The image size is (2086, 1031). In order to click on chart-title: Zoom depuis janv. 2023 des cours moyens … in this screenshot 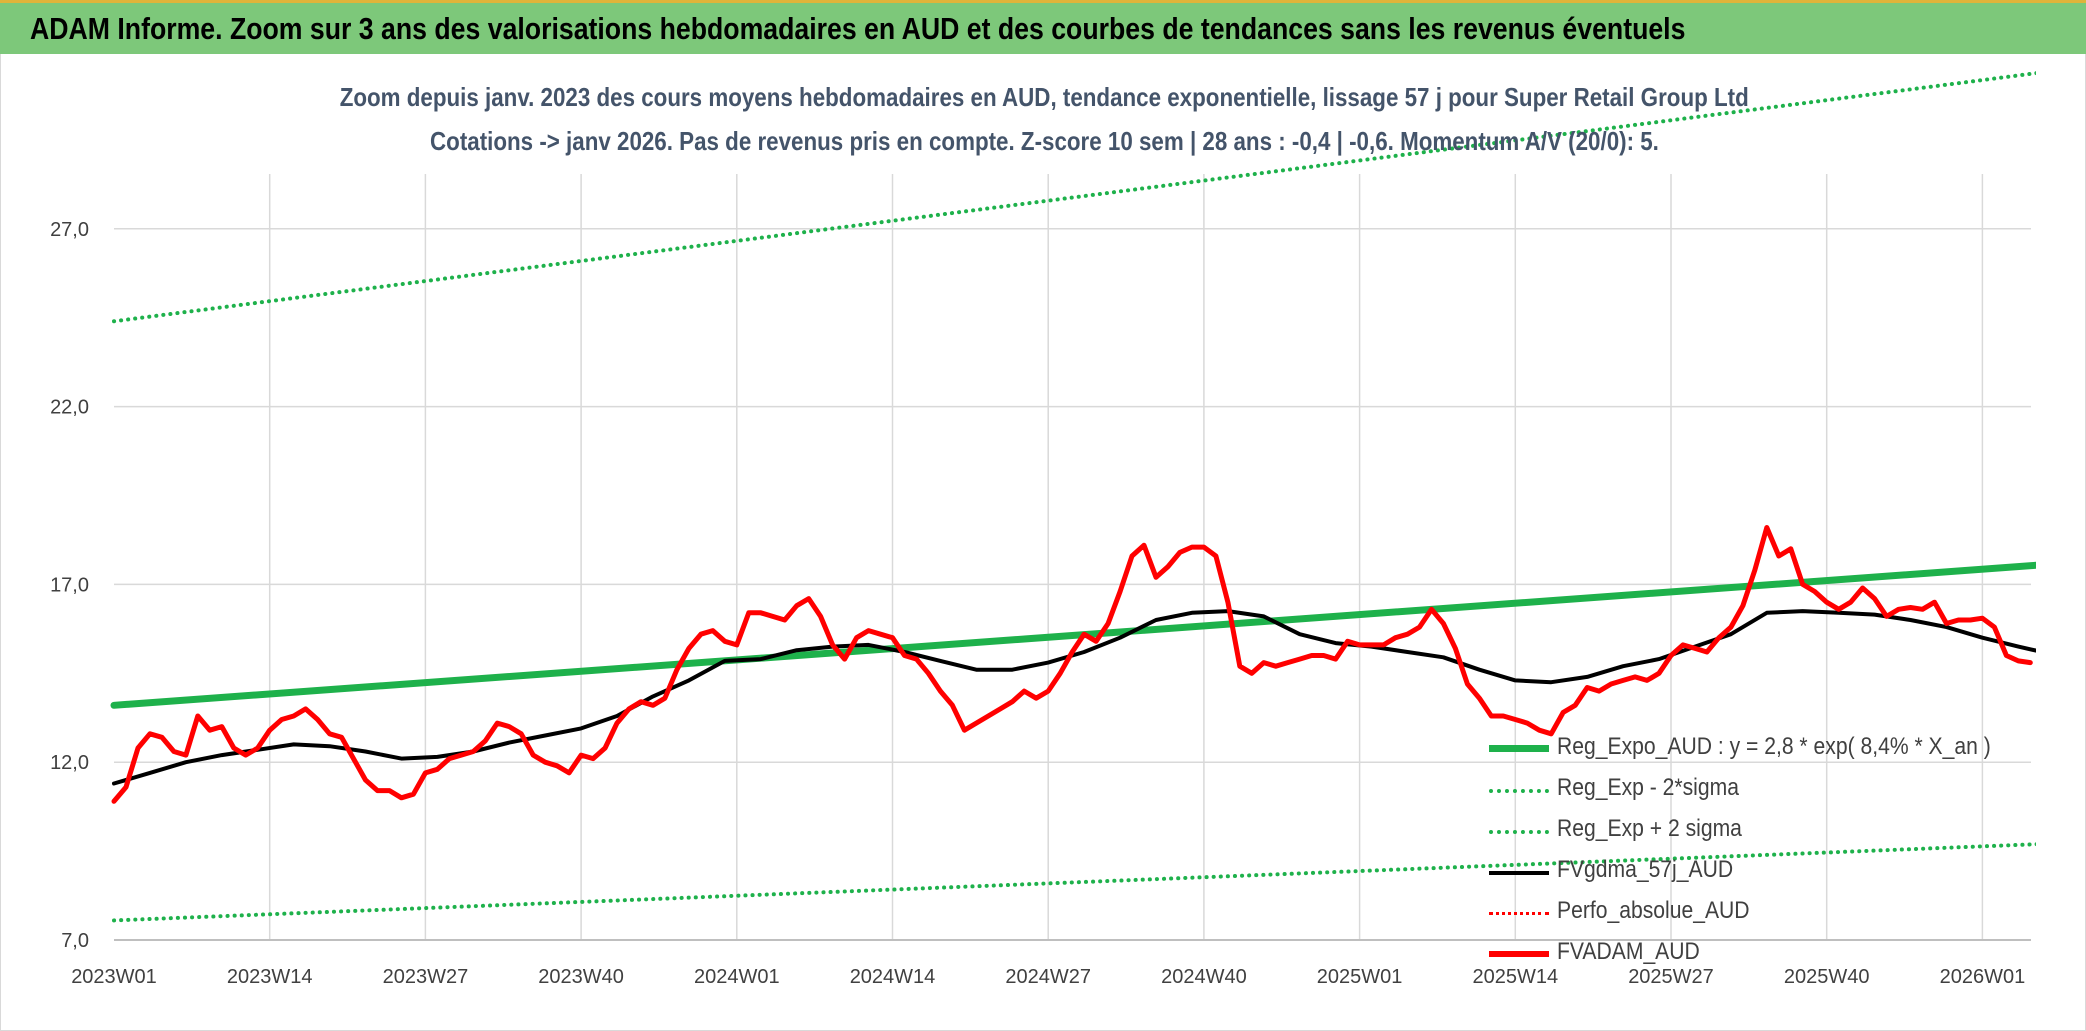, I will do `click(1043, 97)`.